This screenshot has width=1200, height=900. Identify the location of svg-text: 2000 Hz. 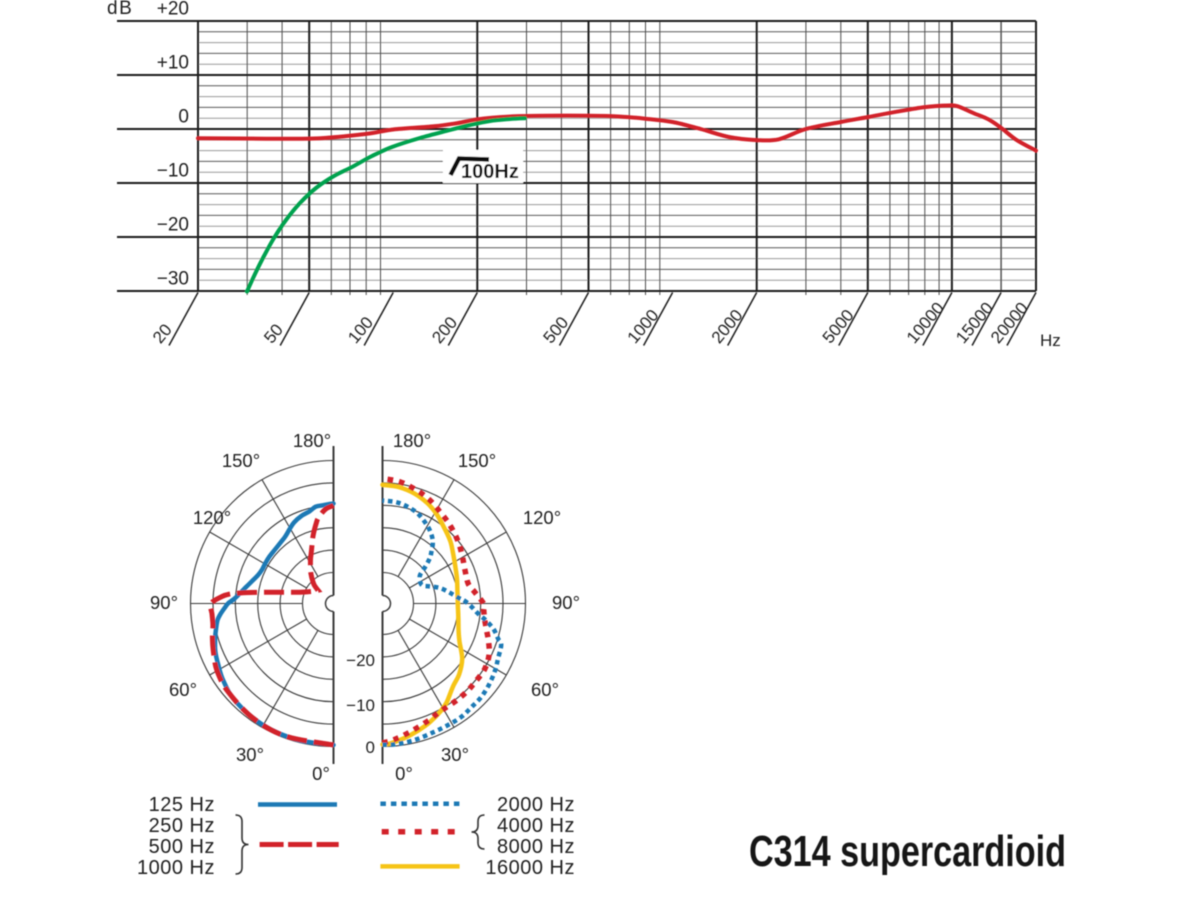
(536, 805).